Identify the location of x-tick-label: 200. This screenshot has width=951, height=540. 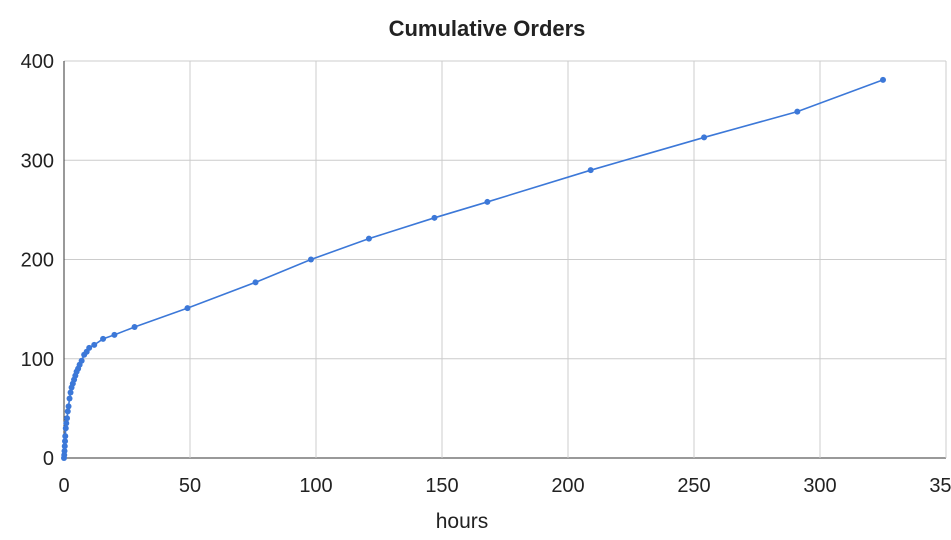
(567, 486).